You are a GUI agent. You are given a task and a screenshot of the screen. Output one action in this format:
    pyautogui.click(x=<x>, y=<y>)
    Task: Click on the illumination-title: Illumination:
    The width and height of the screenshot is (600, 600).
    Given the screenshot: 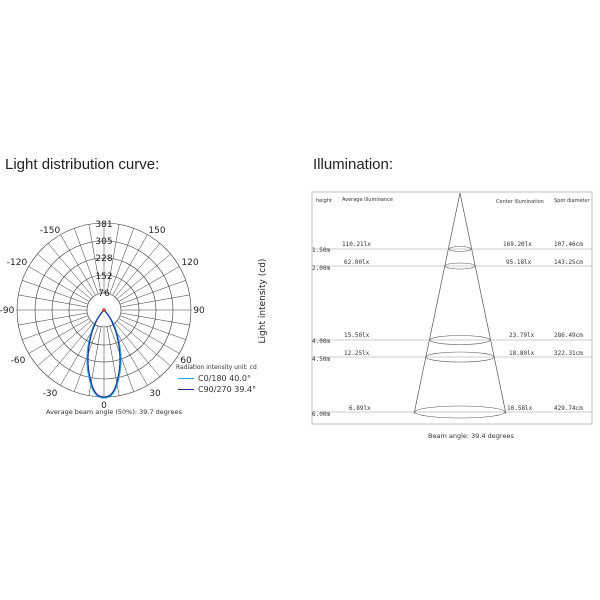 What is the action you would take?
    pyautogui.click(x=353, y=164)
    